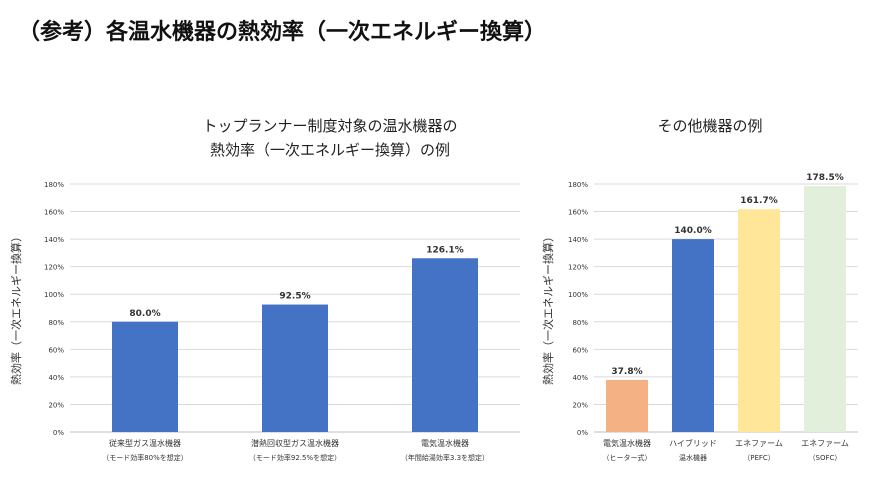  Describe the element at coordinates (580, 323) in the screenshot. I see `right-y-tick-label: 80%` at that location.